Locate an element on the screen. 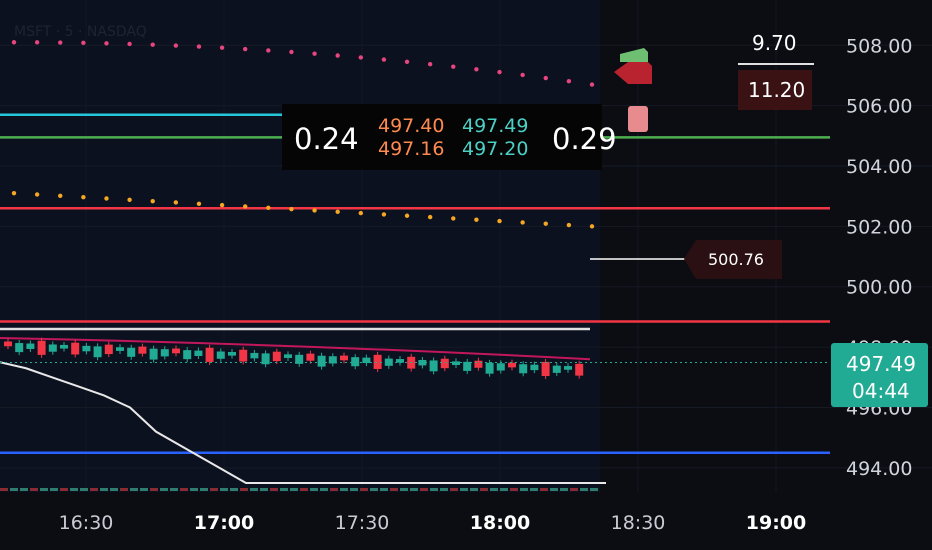 This screenshot has height=550, width=932. current-price-tag is located at coordinates (879, 375).